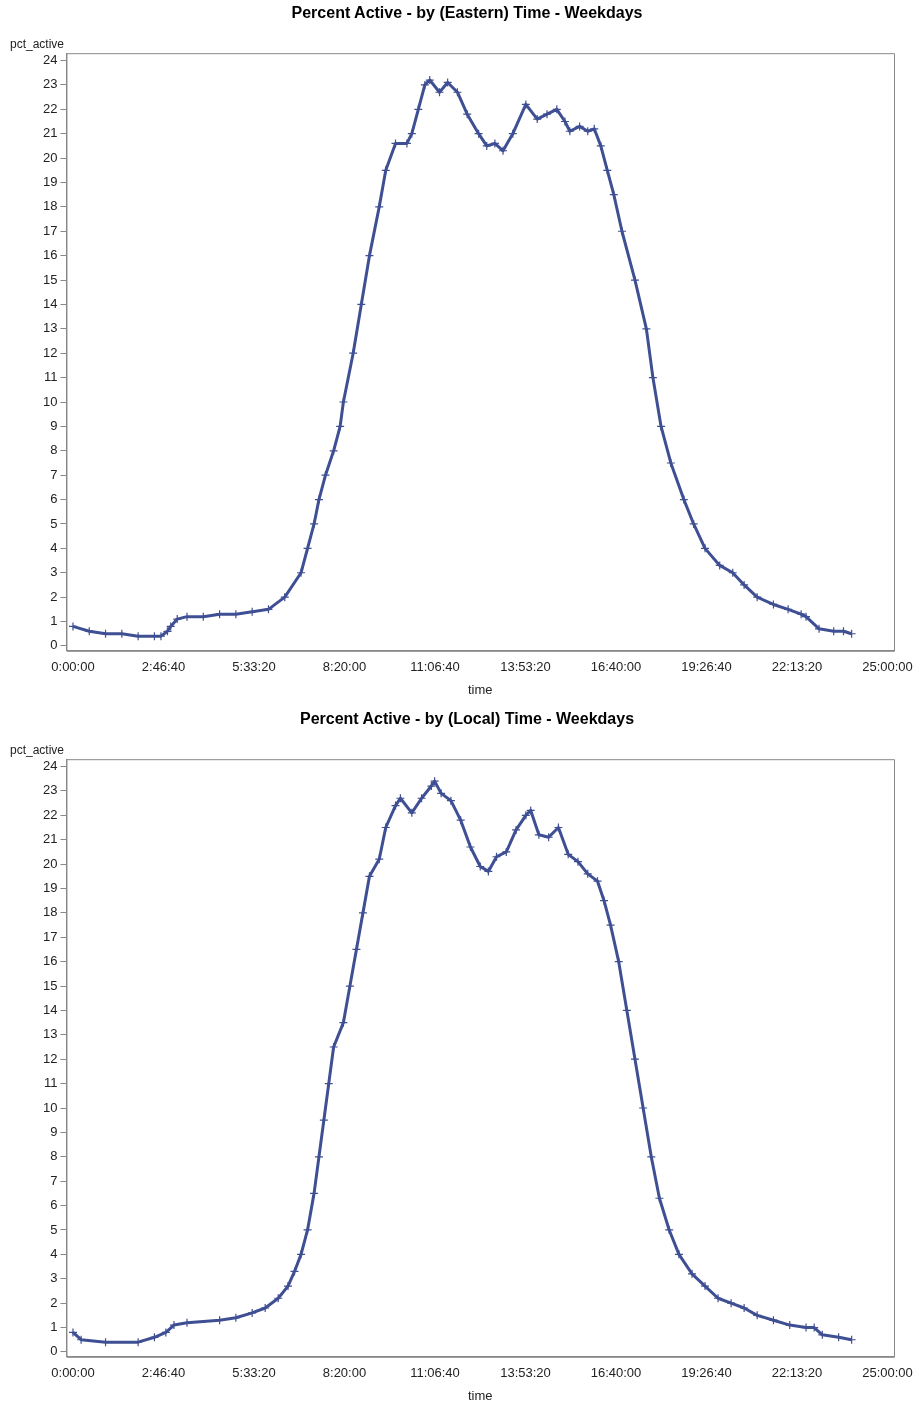  I want to click on chart-title: Percent Active - by (Local) Time - Weekdays, so click(467, 719).